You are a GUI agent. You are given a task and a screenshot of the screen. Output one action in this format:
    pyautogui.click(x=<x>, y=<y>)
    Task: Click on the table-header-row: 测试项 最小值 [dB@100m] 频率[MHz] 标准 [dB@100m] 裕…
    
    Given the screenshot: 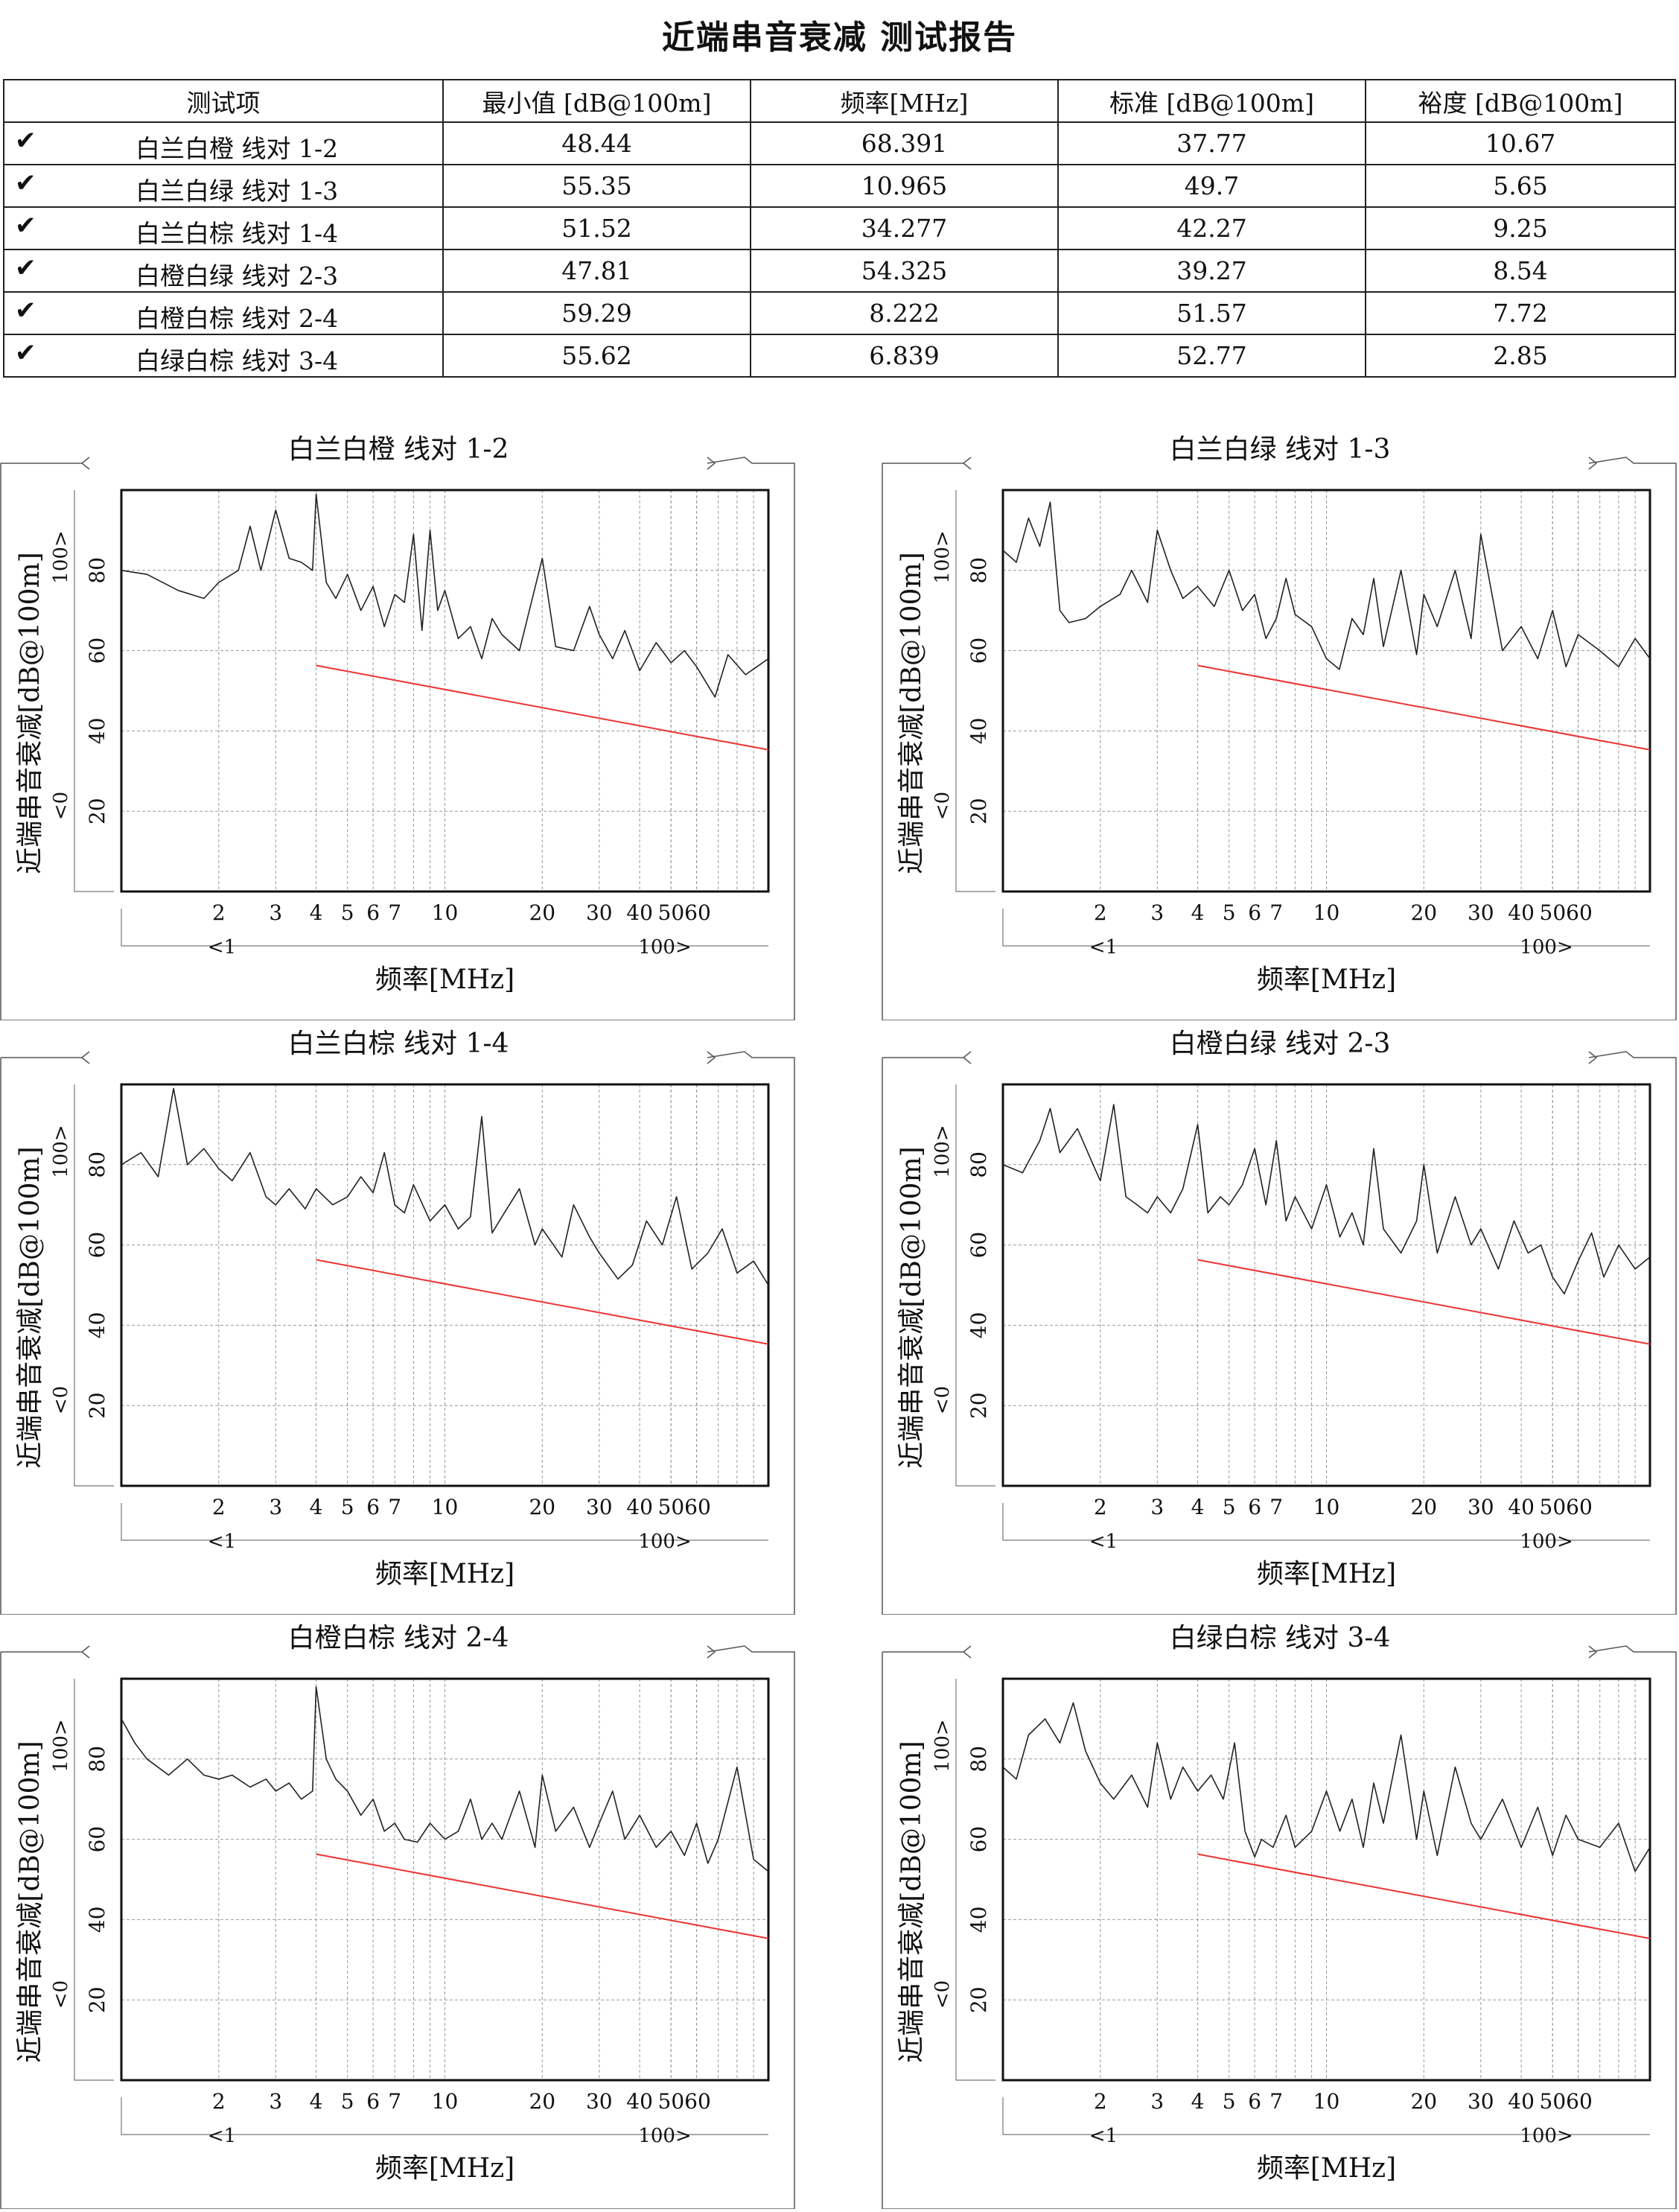 What is the action you would take?
    pyautogui.click(x=839, y=101)
    